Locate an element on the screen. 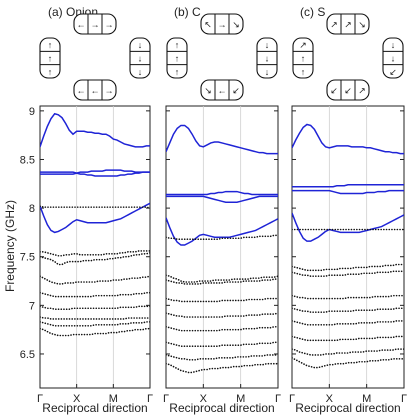 Image resolution: width=415 pixels, height=418 pixels. panel-title: (b) C is located at coordinates (187, 12).